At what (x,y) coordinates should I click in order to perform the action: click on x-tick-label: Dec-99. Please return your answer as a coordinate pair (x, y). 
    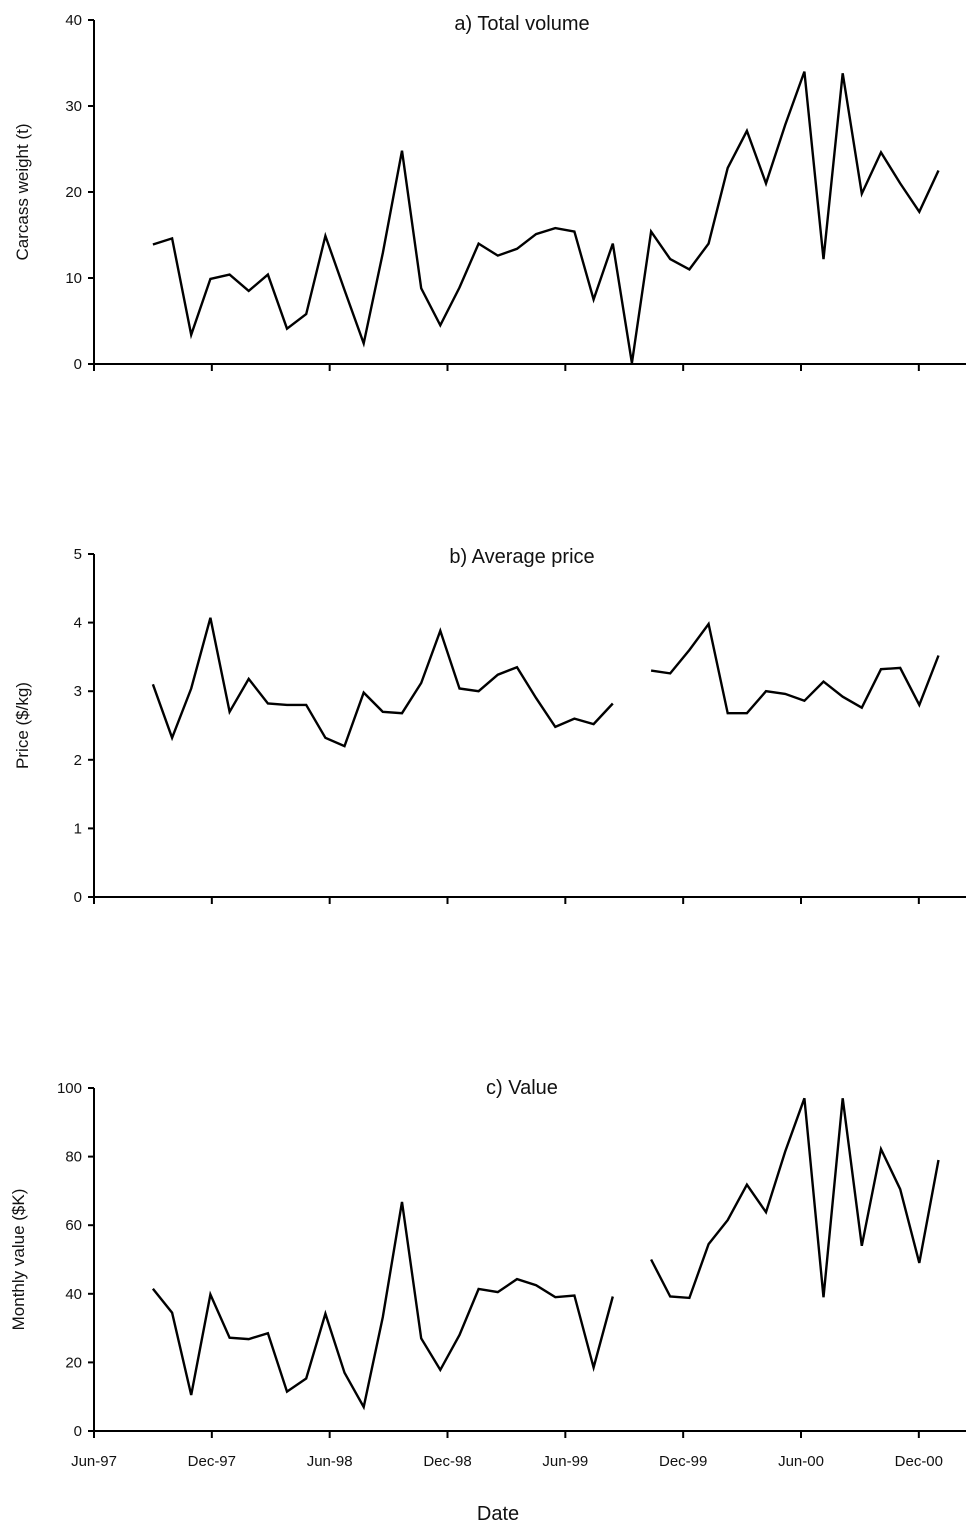
    Looking at the image, I should click on (683, 1461).